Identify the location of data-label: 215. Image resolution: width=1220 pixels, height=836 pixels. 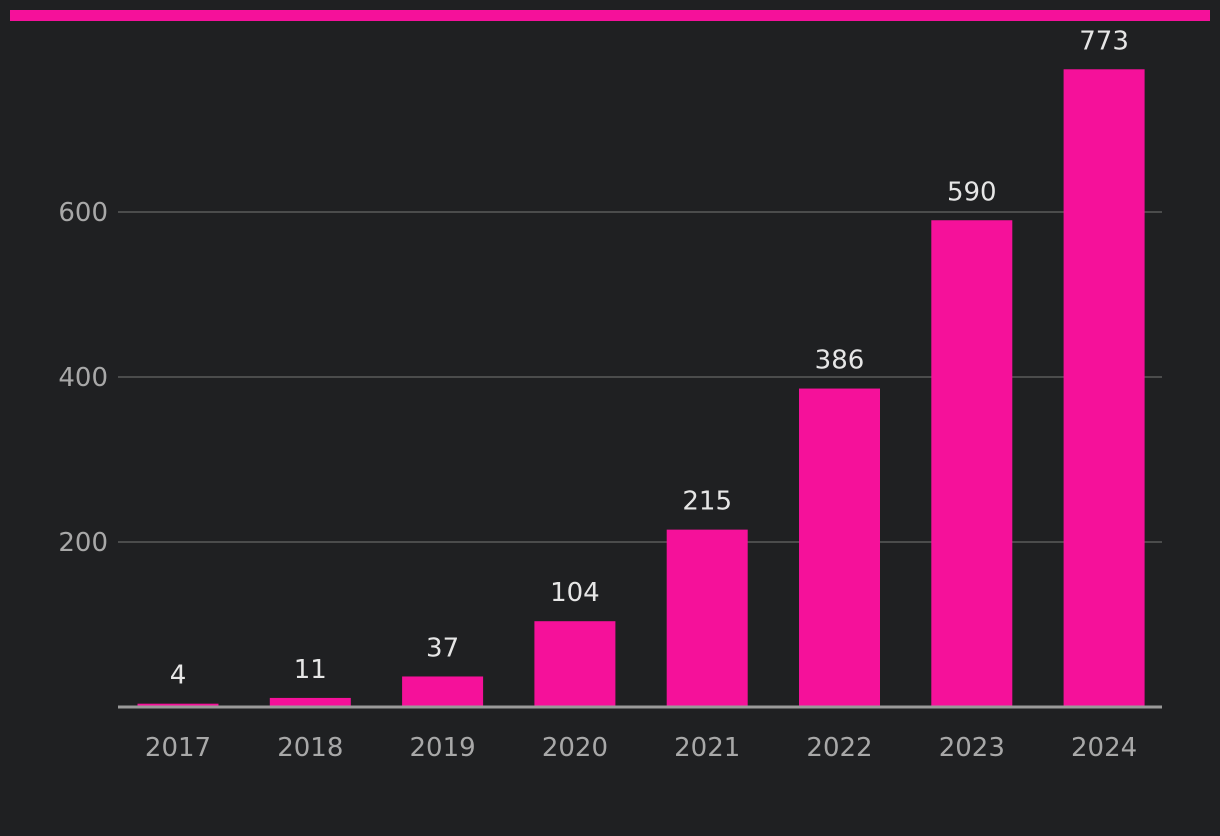
(707, 502).